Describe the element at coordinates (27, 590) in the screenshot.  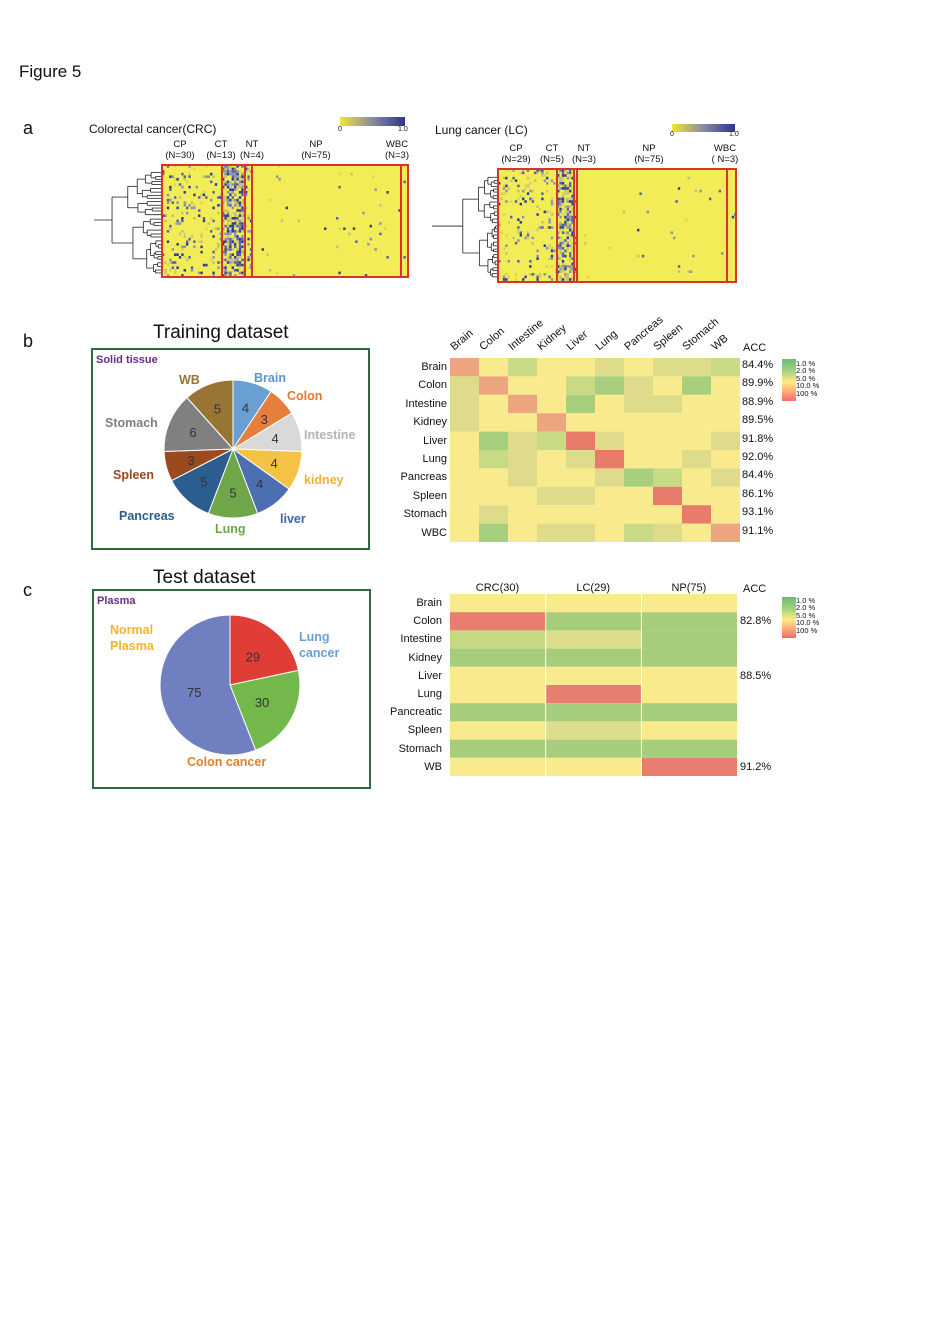
I see `panel-letter-c: c` at that location.